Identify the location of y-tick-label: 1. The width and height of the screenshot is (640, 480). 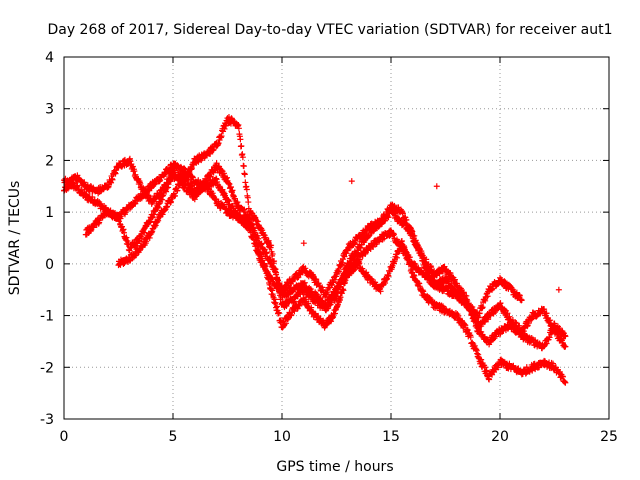
(49, 213).